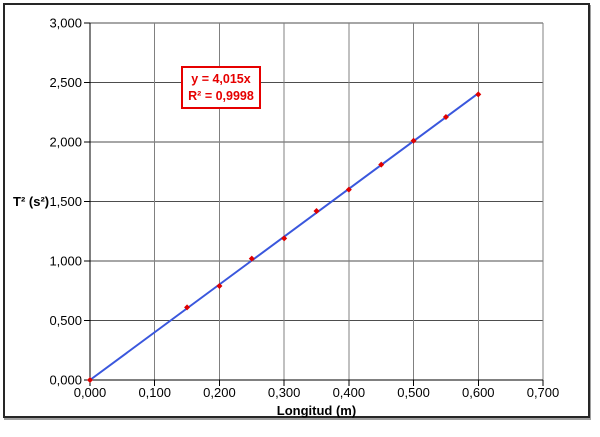 The image size is (600, 437). I want to click on x-tick-label: 0,400, so click(349, 392).